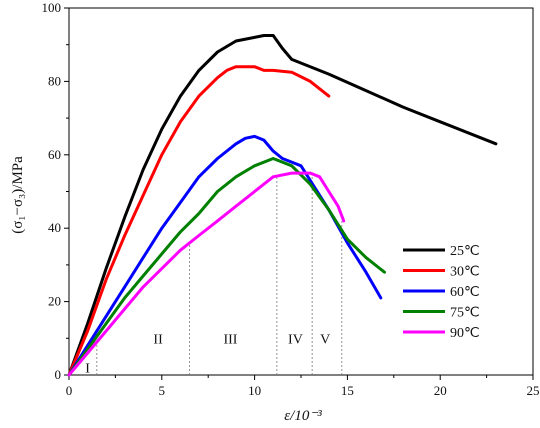 This screenshot has height=428, width=540. What do you see at coordinates (441, 292) in the screenshot?
I see `legend: 25℃ 30℃ 60℃ 75℃ 90℃` at bounding box center [441, 292].